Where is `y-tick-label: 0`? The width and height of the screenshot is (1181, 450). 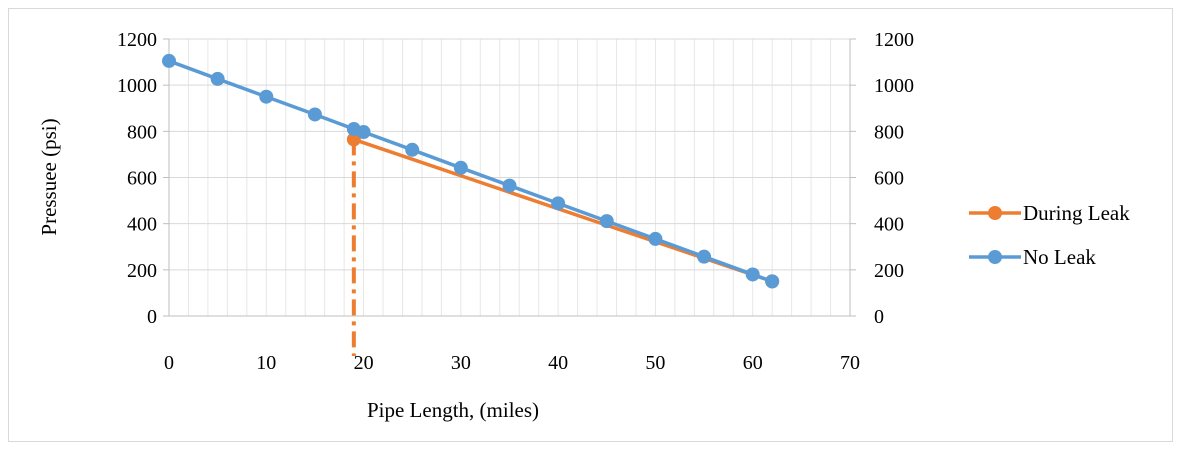 y-tick-label: 0 is located at coordinates (152, 317).